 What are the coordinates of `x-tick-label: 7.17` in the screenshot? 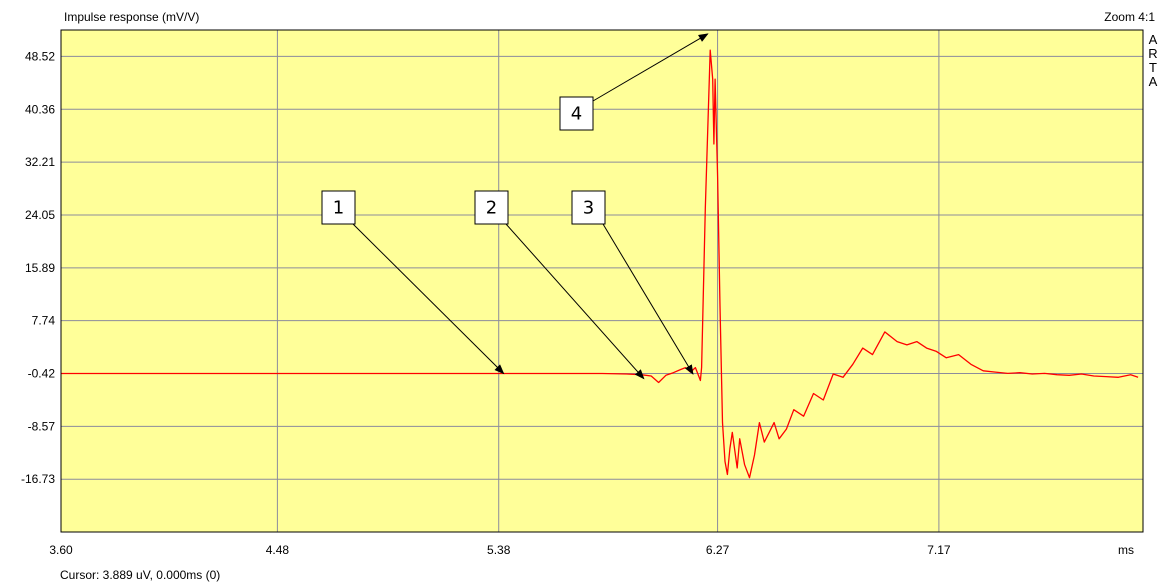 It's located at (939, 550).